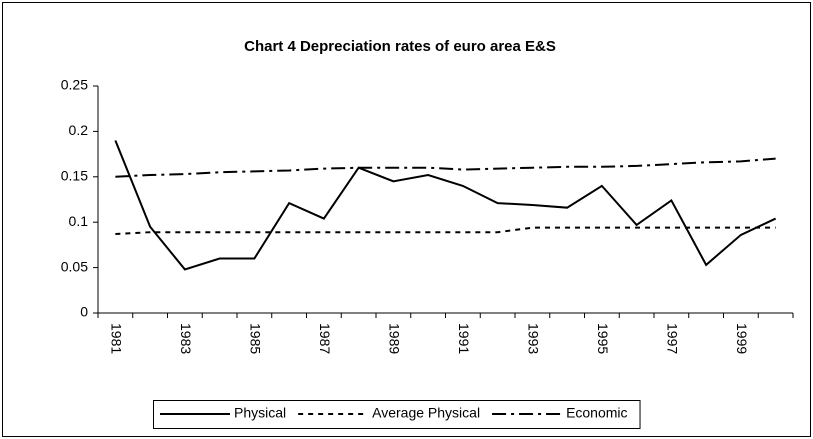  I want to click on y-tick-label: 0.2, so click(79, 130).